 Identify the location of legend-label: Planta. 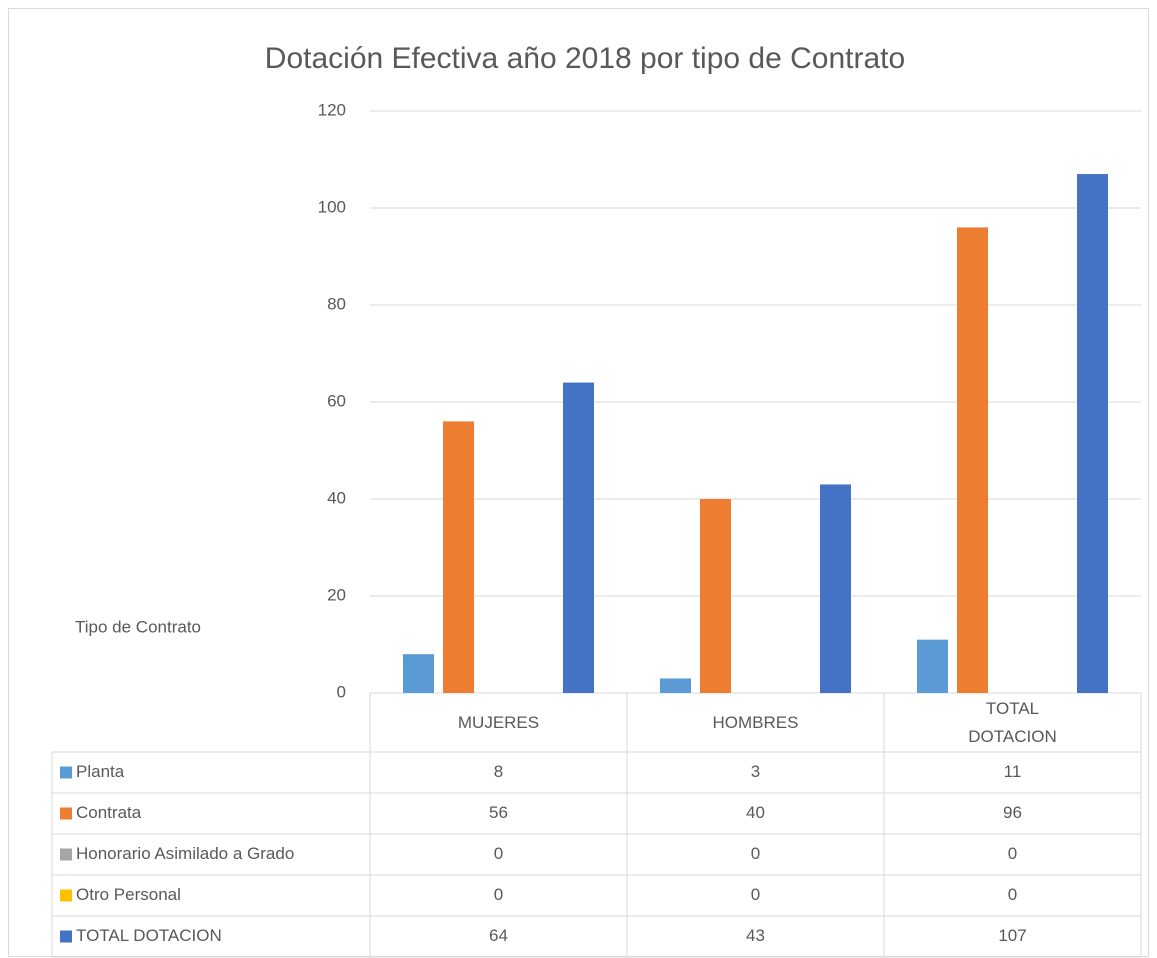
(100, 771).